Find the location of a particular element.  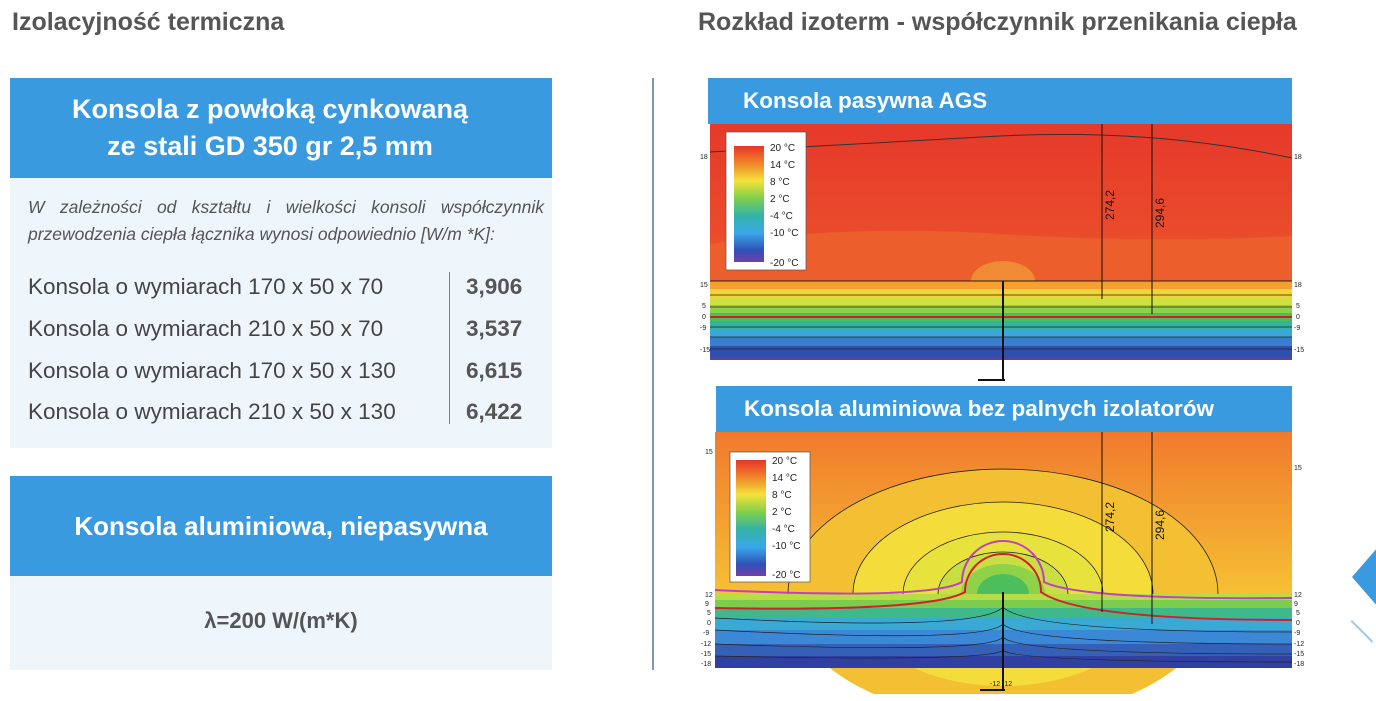

row-label: Konsola o wymiarach 170 x 50 x 70 is located at coordinates (206, 286).